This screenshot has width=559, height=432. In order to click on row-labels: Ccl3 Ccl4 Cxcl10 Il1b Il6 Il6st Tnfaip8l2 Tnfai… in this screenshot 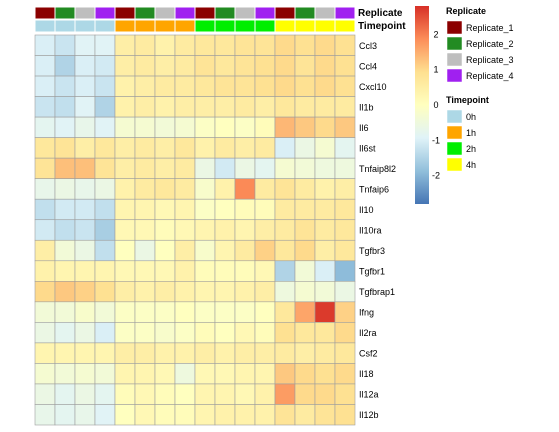, I will do `click(377, 230)`.